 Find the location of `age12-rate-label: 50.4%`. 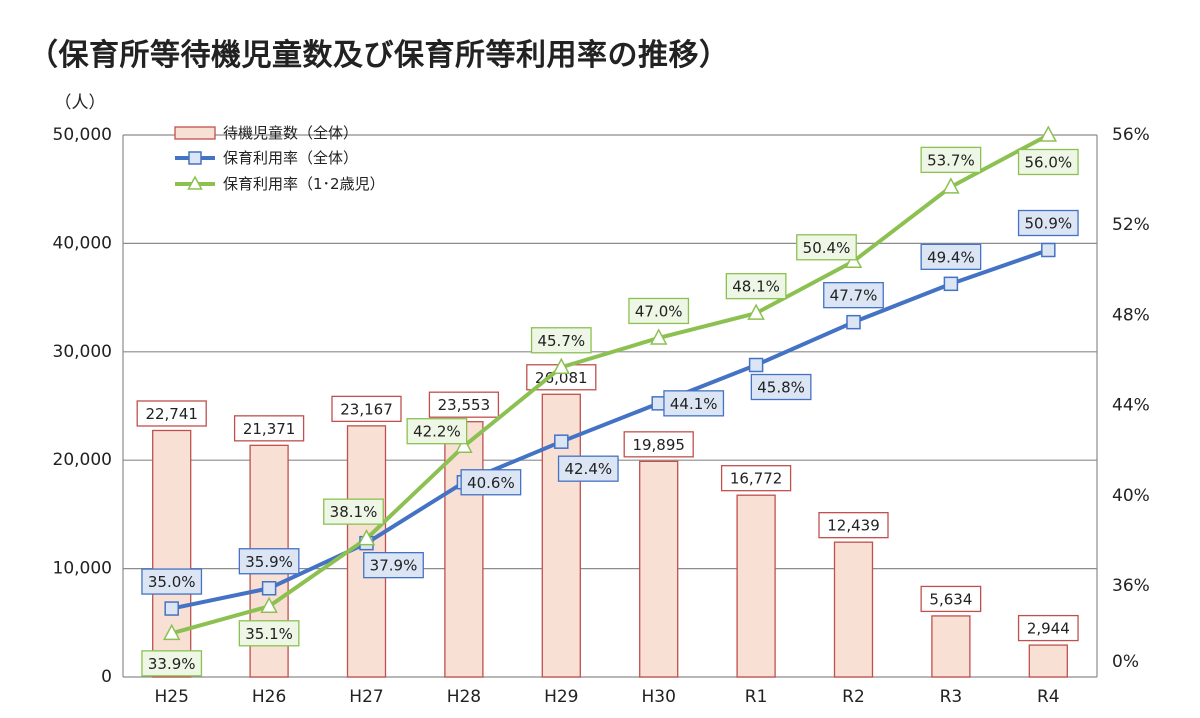

age12-rate-label: 50.4% is located at coordinates (827, 248).